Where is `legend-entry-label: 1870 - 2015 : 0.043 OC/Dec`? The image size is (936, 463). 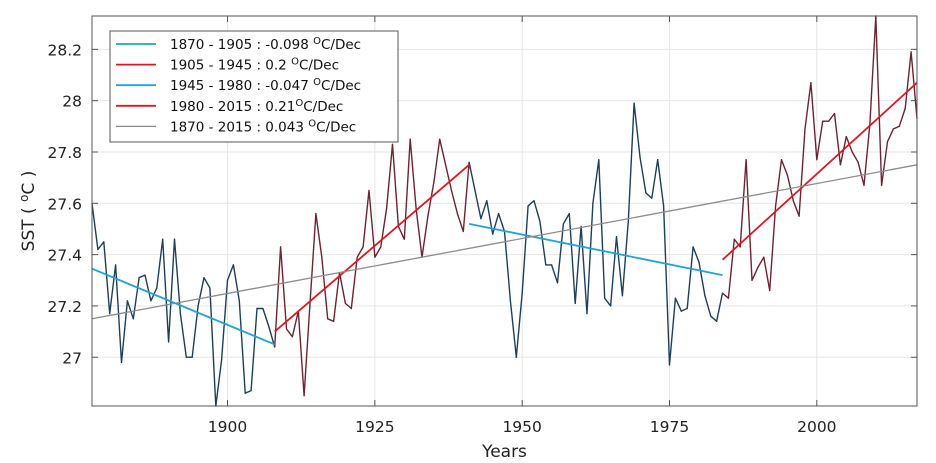
legend-entry-label: 1870 - 2015 : 0.043 OC/Dec is located at coordinates (263, 126).